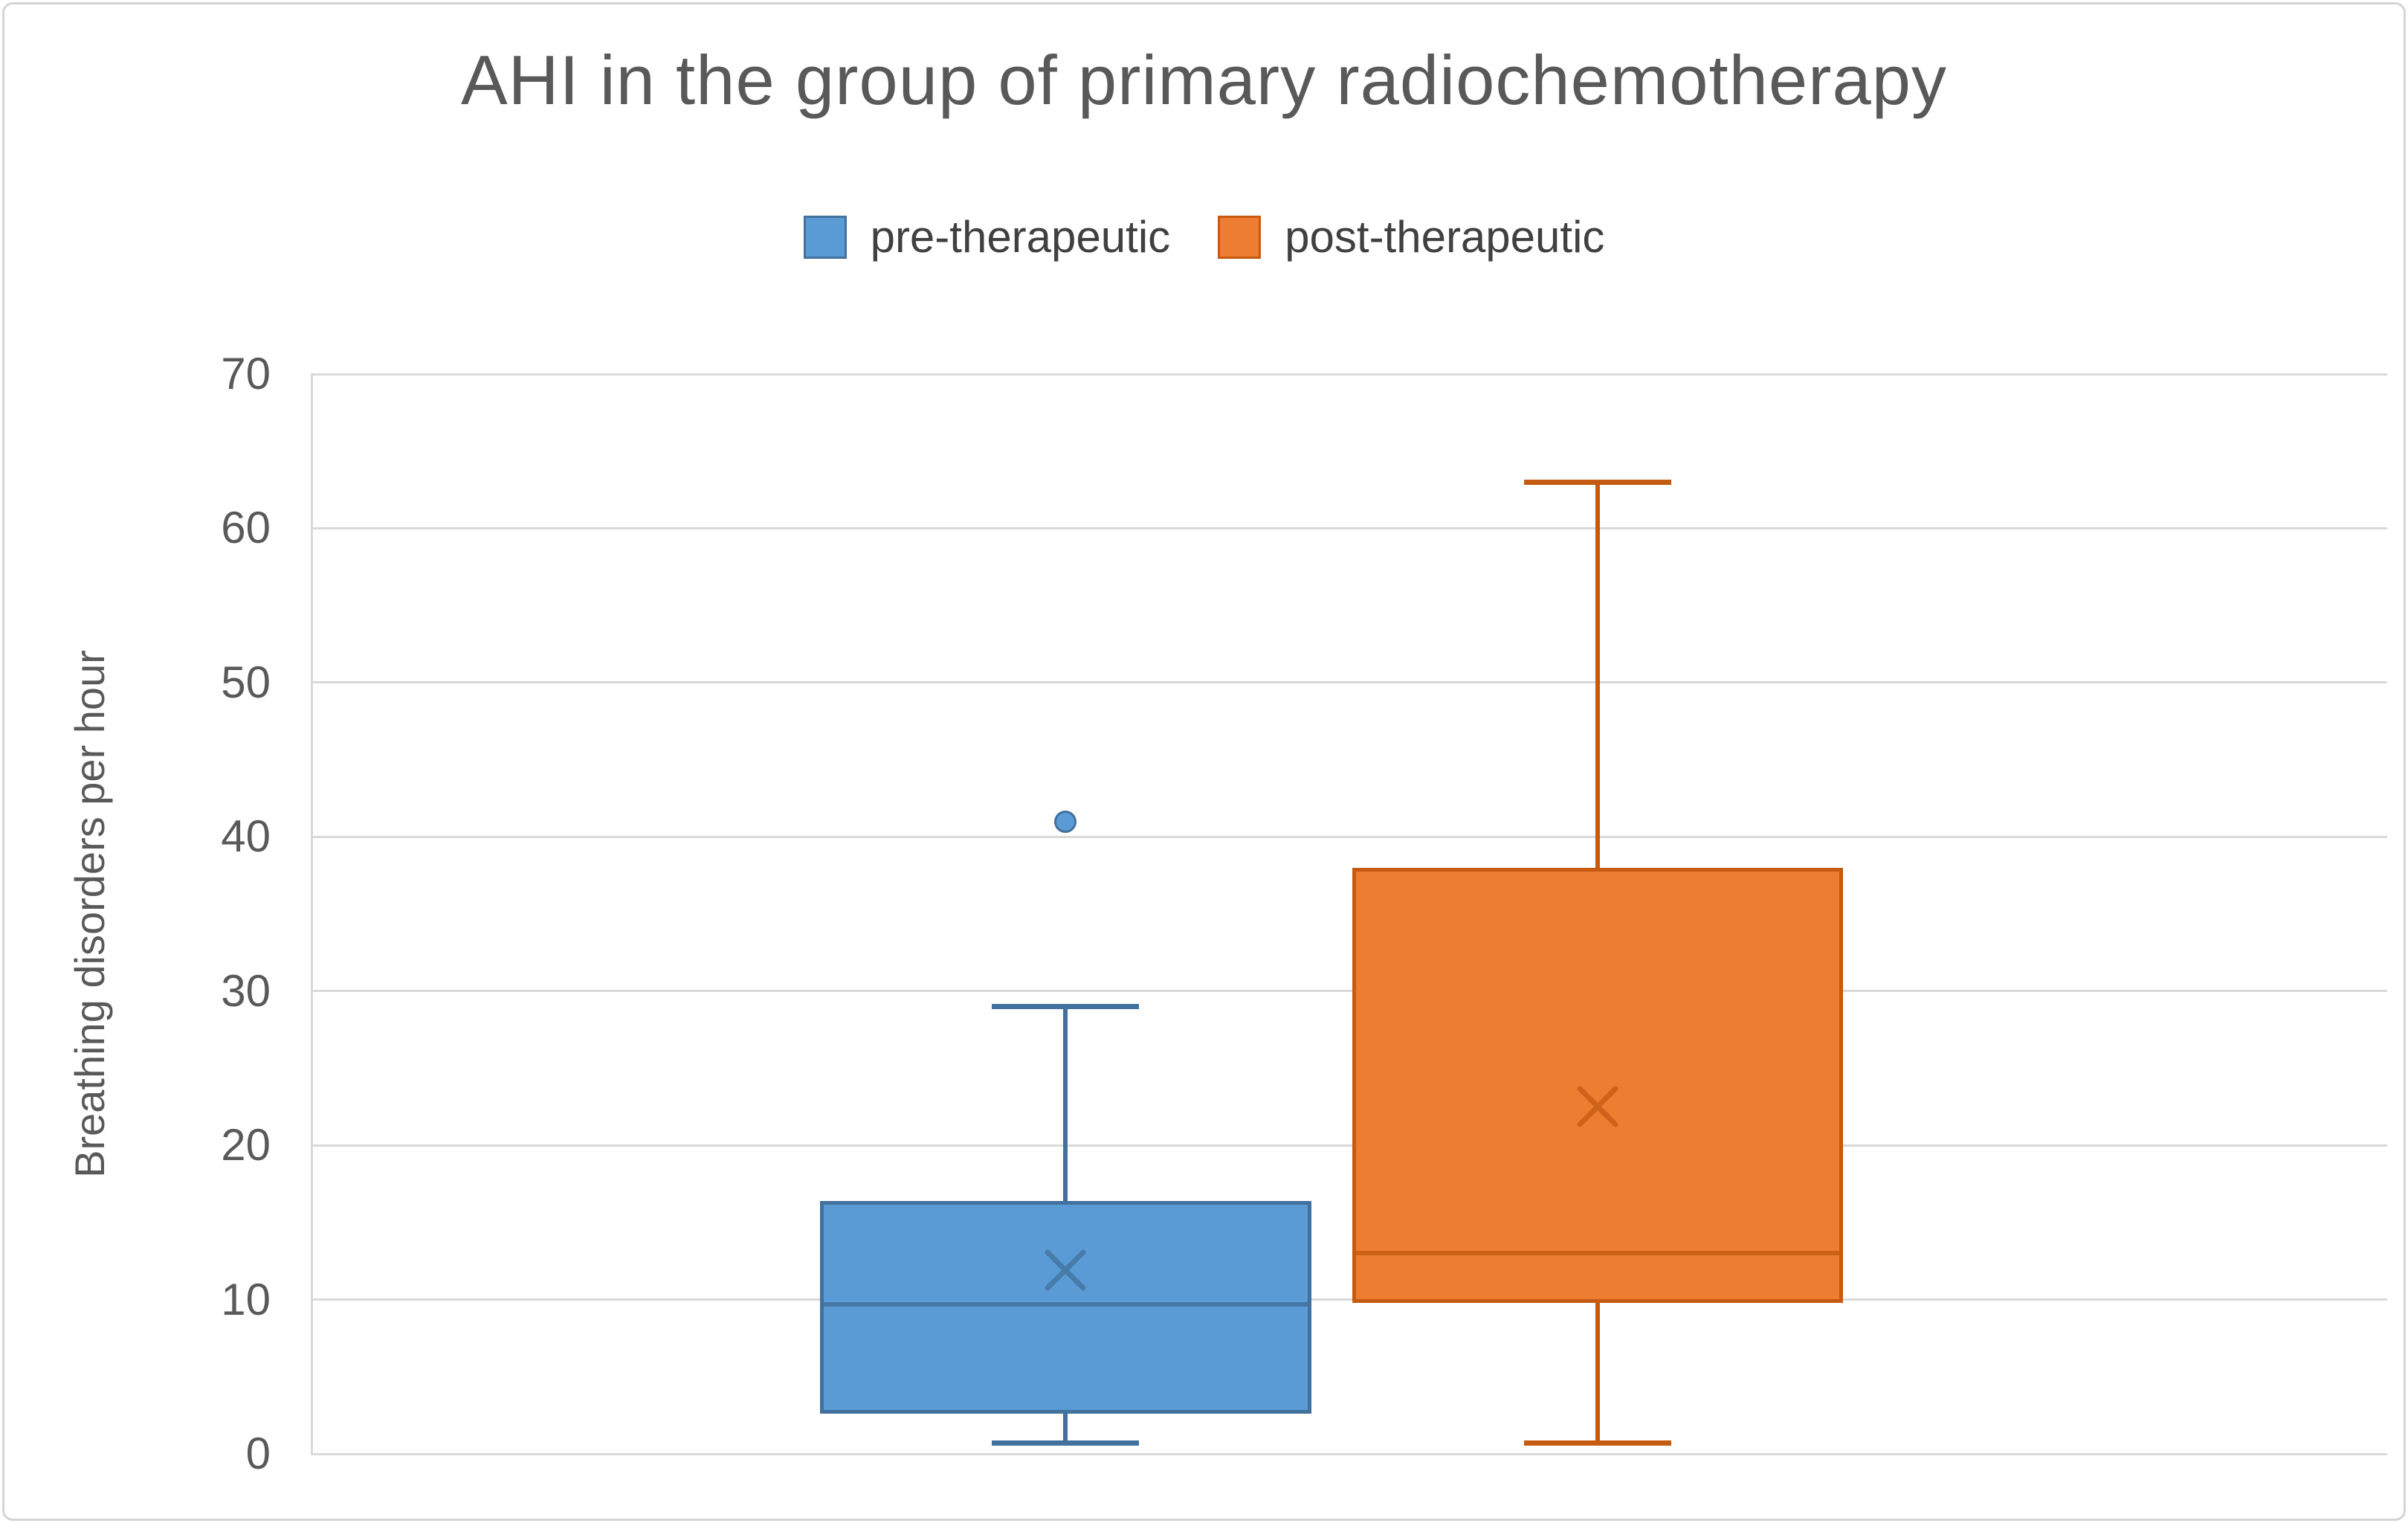 This screenshot has width=2408, height=1523. What do you see at coordinates (1204, 237) in the screenshot?
I see `legend: pre-therapeutic post-therapeutic` at bounding box center [1204, 237].